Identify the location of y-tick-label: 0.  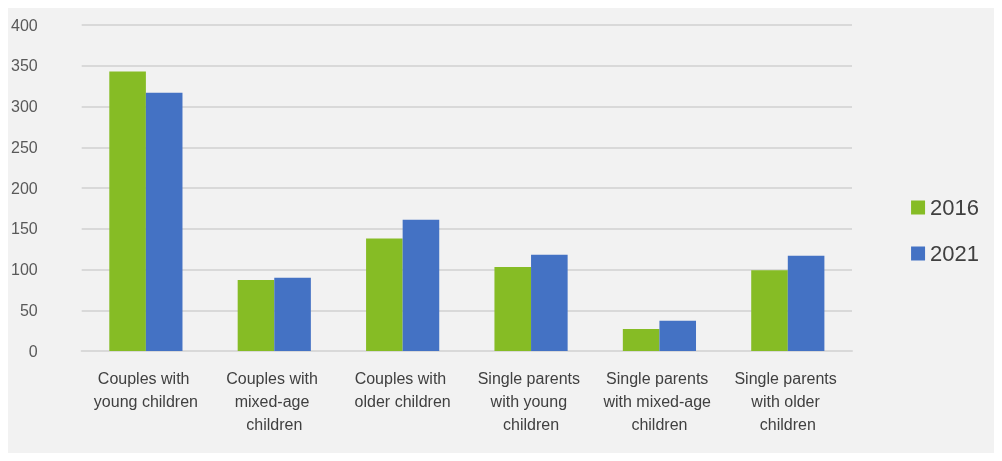
(33, 351).